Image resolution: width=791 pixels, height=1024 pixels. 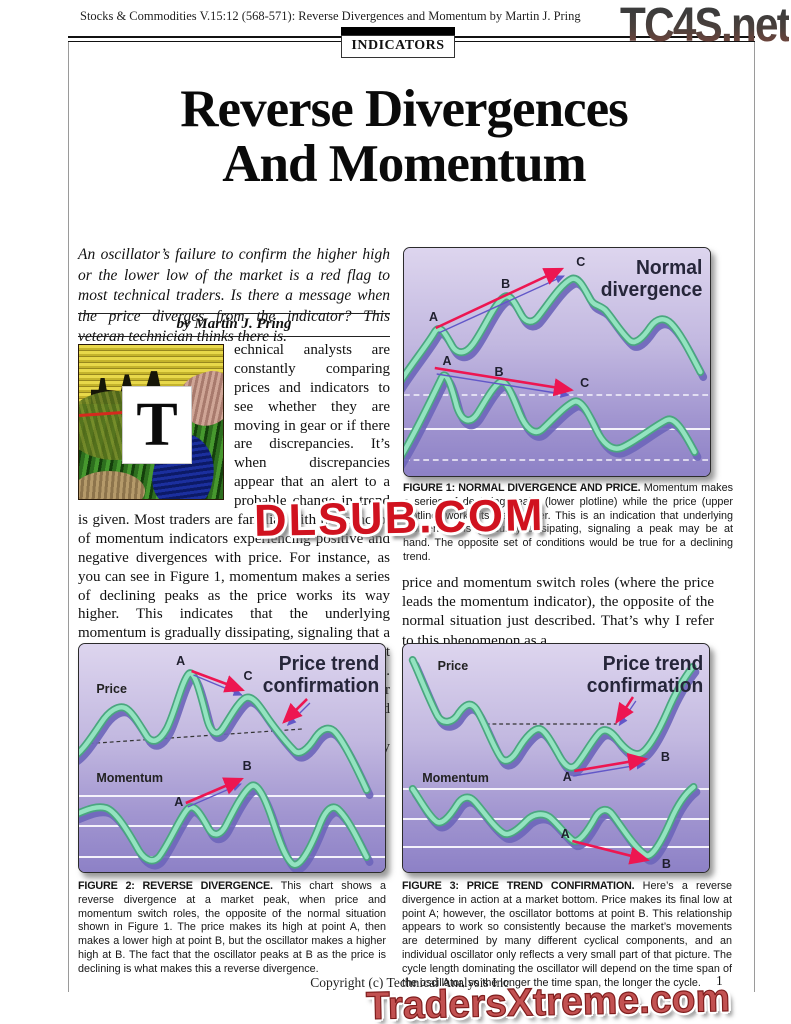 I want to click on article-title: Reverse Divergences And Momentum, so click(x=404, y=137).